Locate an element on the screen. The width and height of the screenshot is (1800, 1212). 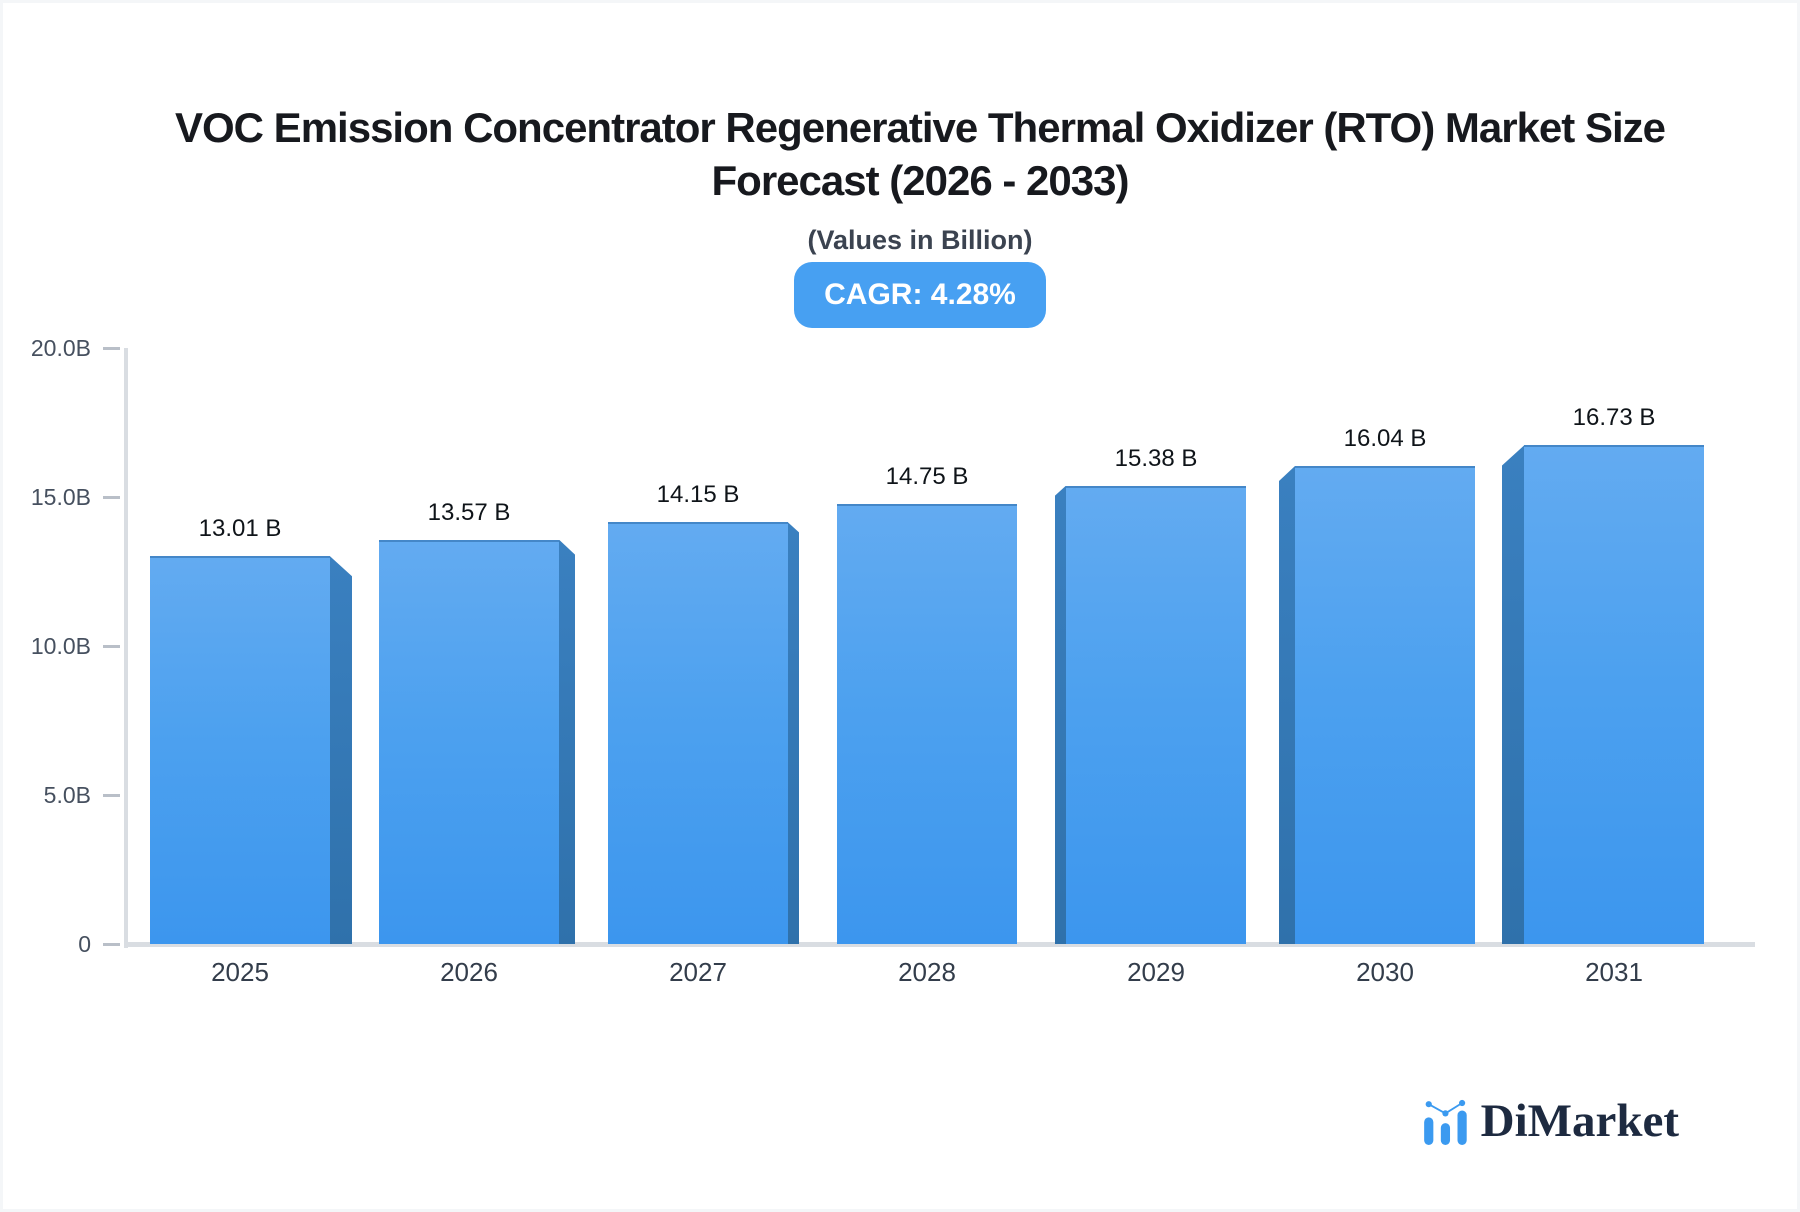
bar-value-label: 13.57 B is located at coordinates (469, 512).